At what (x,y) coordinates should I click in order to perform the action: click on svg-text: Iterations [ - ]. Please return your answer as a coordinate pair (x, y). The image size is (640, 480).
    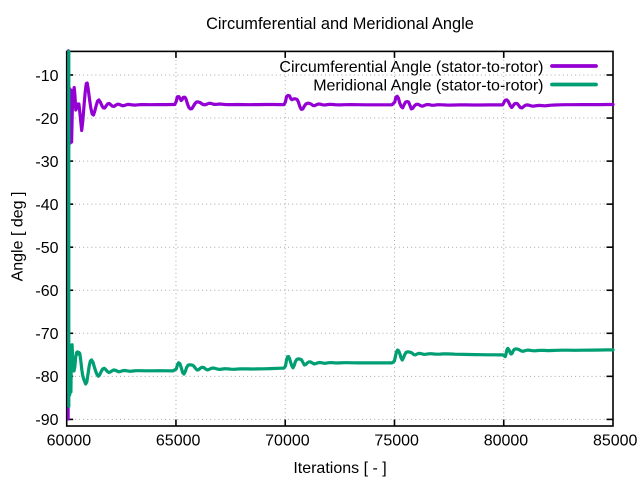
    Looking at the image, I should click on (339, 468).